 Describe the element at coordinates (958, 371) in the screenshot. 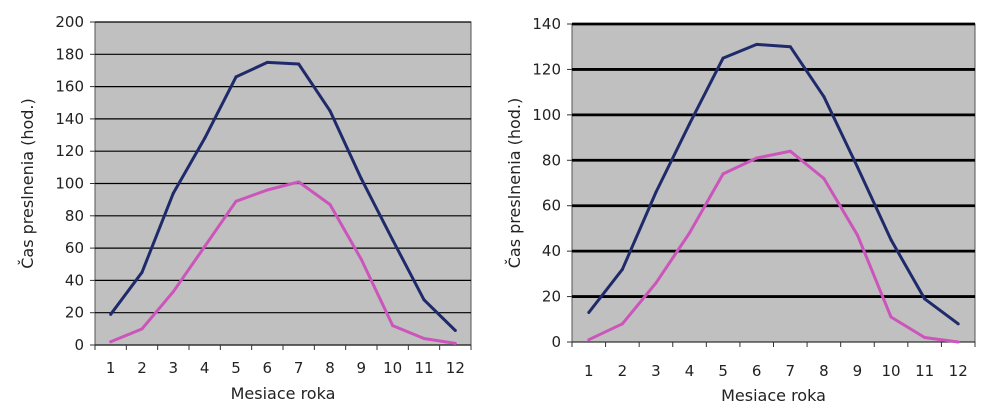

I see `chart2-xtick-label: 12` at that location.